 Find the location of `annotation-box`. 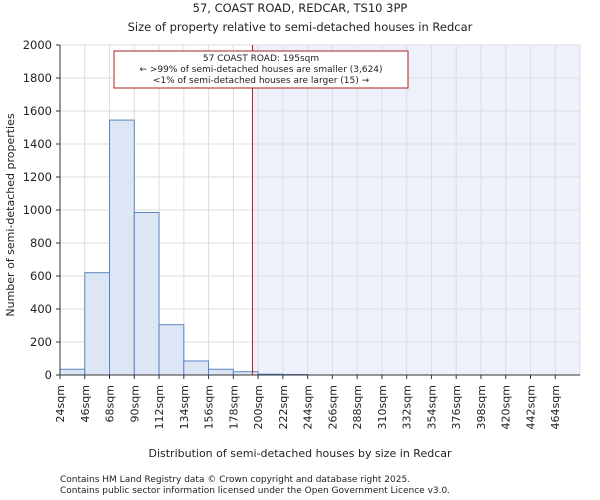

annotation-box is located at coordinates (261, 69).